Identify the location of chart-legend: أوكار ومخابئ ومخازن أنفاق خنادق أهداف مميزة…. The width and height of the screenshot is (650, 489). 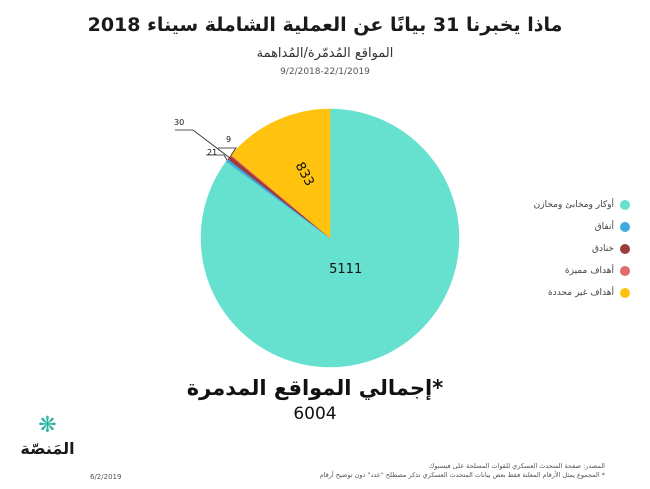
(550, 255).